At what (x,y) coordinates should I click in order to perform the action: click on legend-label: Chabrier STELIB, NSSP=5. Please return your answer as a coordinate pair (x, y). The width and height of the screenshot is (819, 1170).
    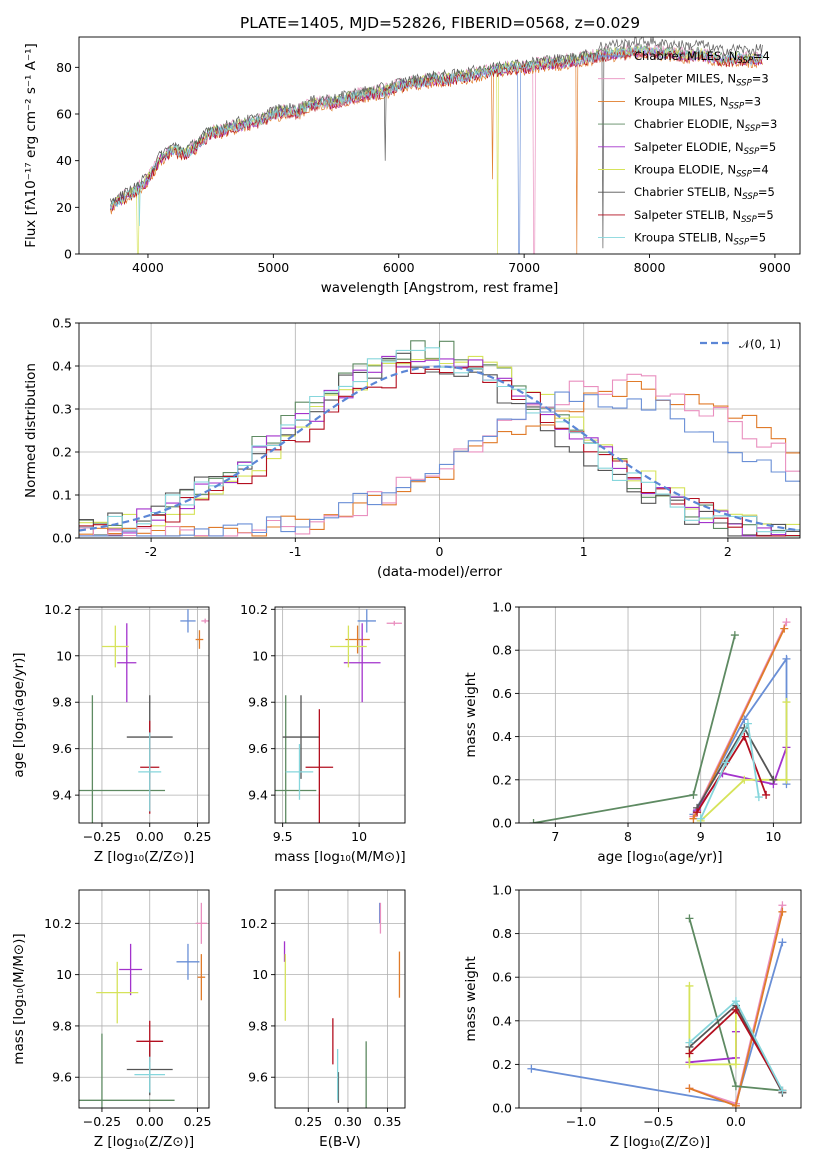
    Looking at the image, I should click on (704, 193).